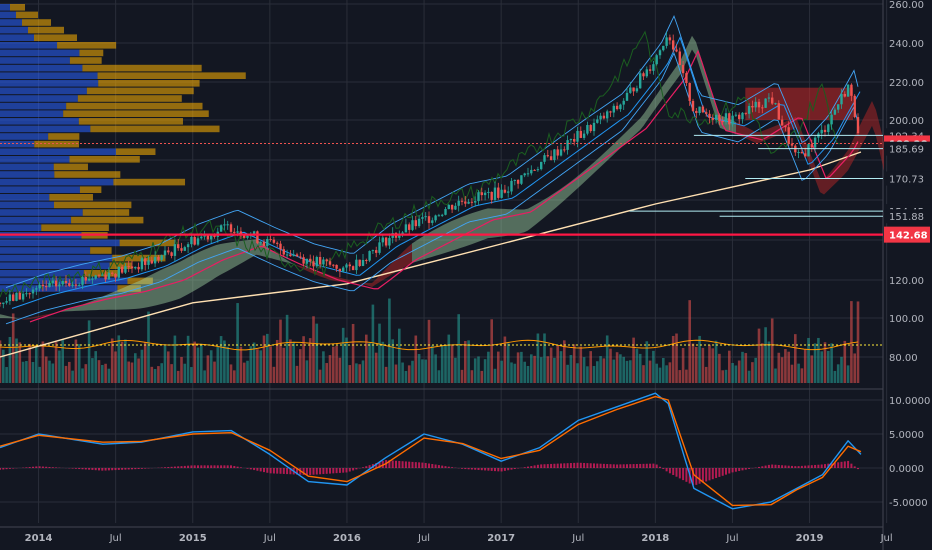 The height and width of the screenshot is (550, 932). What do you see at coordinates (347, 538) in the screenshot?
I see `x-axis-tick-label: 2016` at bounding box center [347, 538].